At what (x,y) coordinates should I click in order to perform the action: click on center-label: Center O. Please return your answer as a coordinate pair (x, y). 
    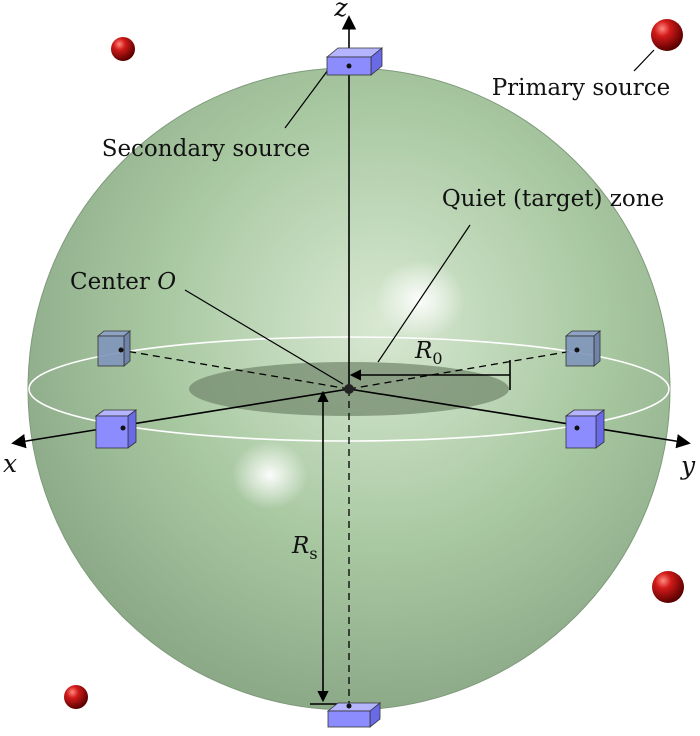
    Looking at the image, I should click on (123, 282).